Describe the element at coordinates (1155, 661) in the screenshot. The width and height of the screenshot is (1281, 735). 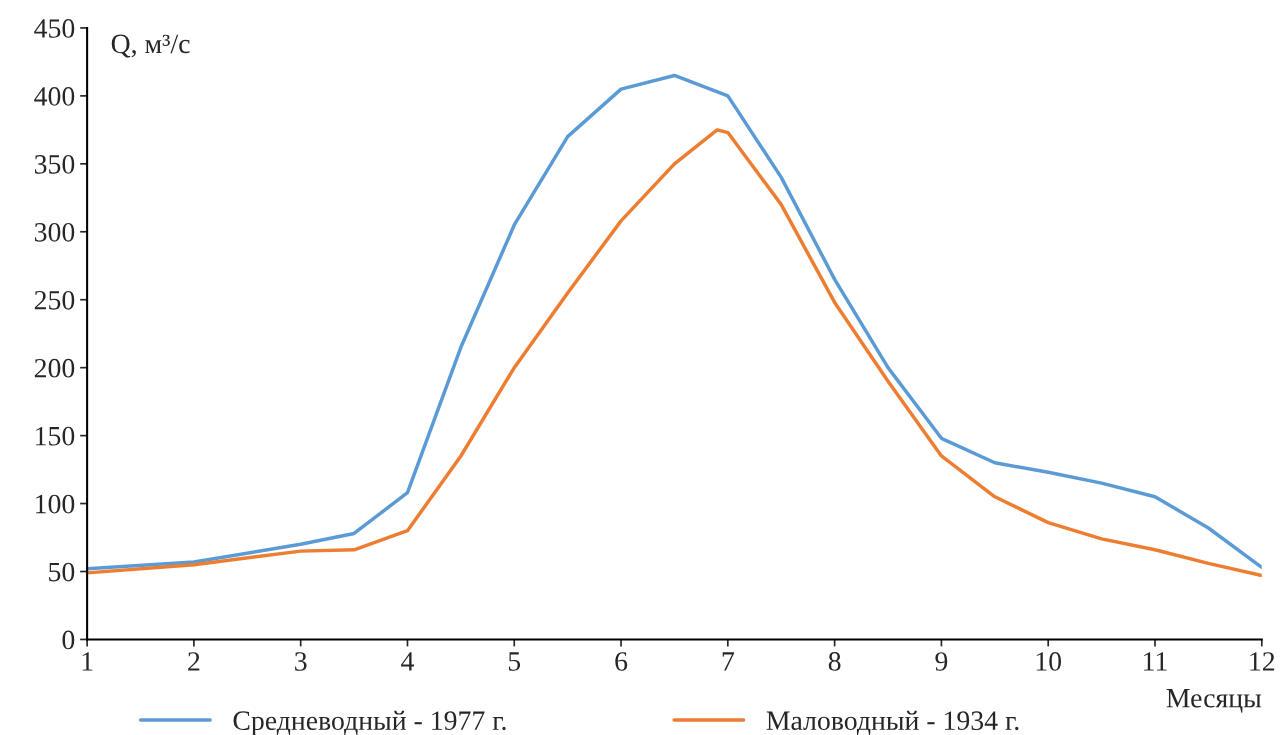
I see `x-tick-label: 11` at that location.